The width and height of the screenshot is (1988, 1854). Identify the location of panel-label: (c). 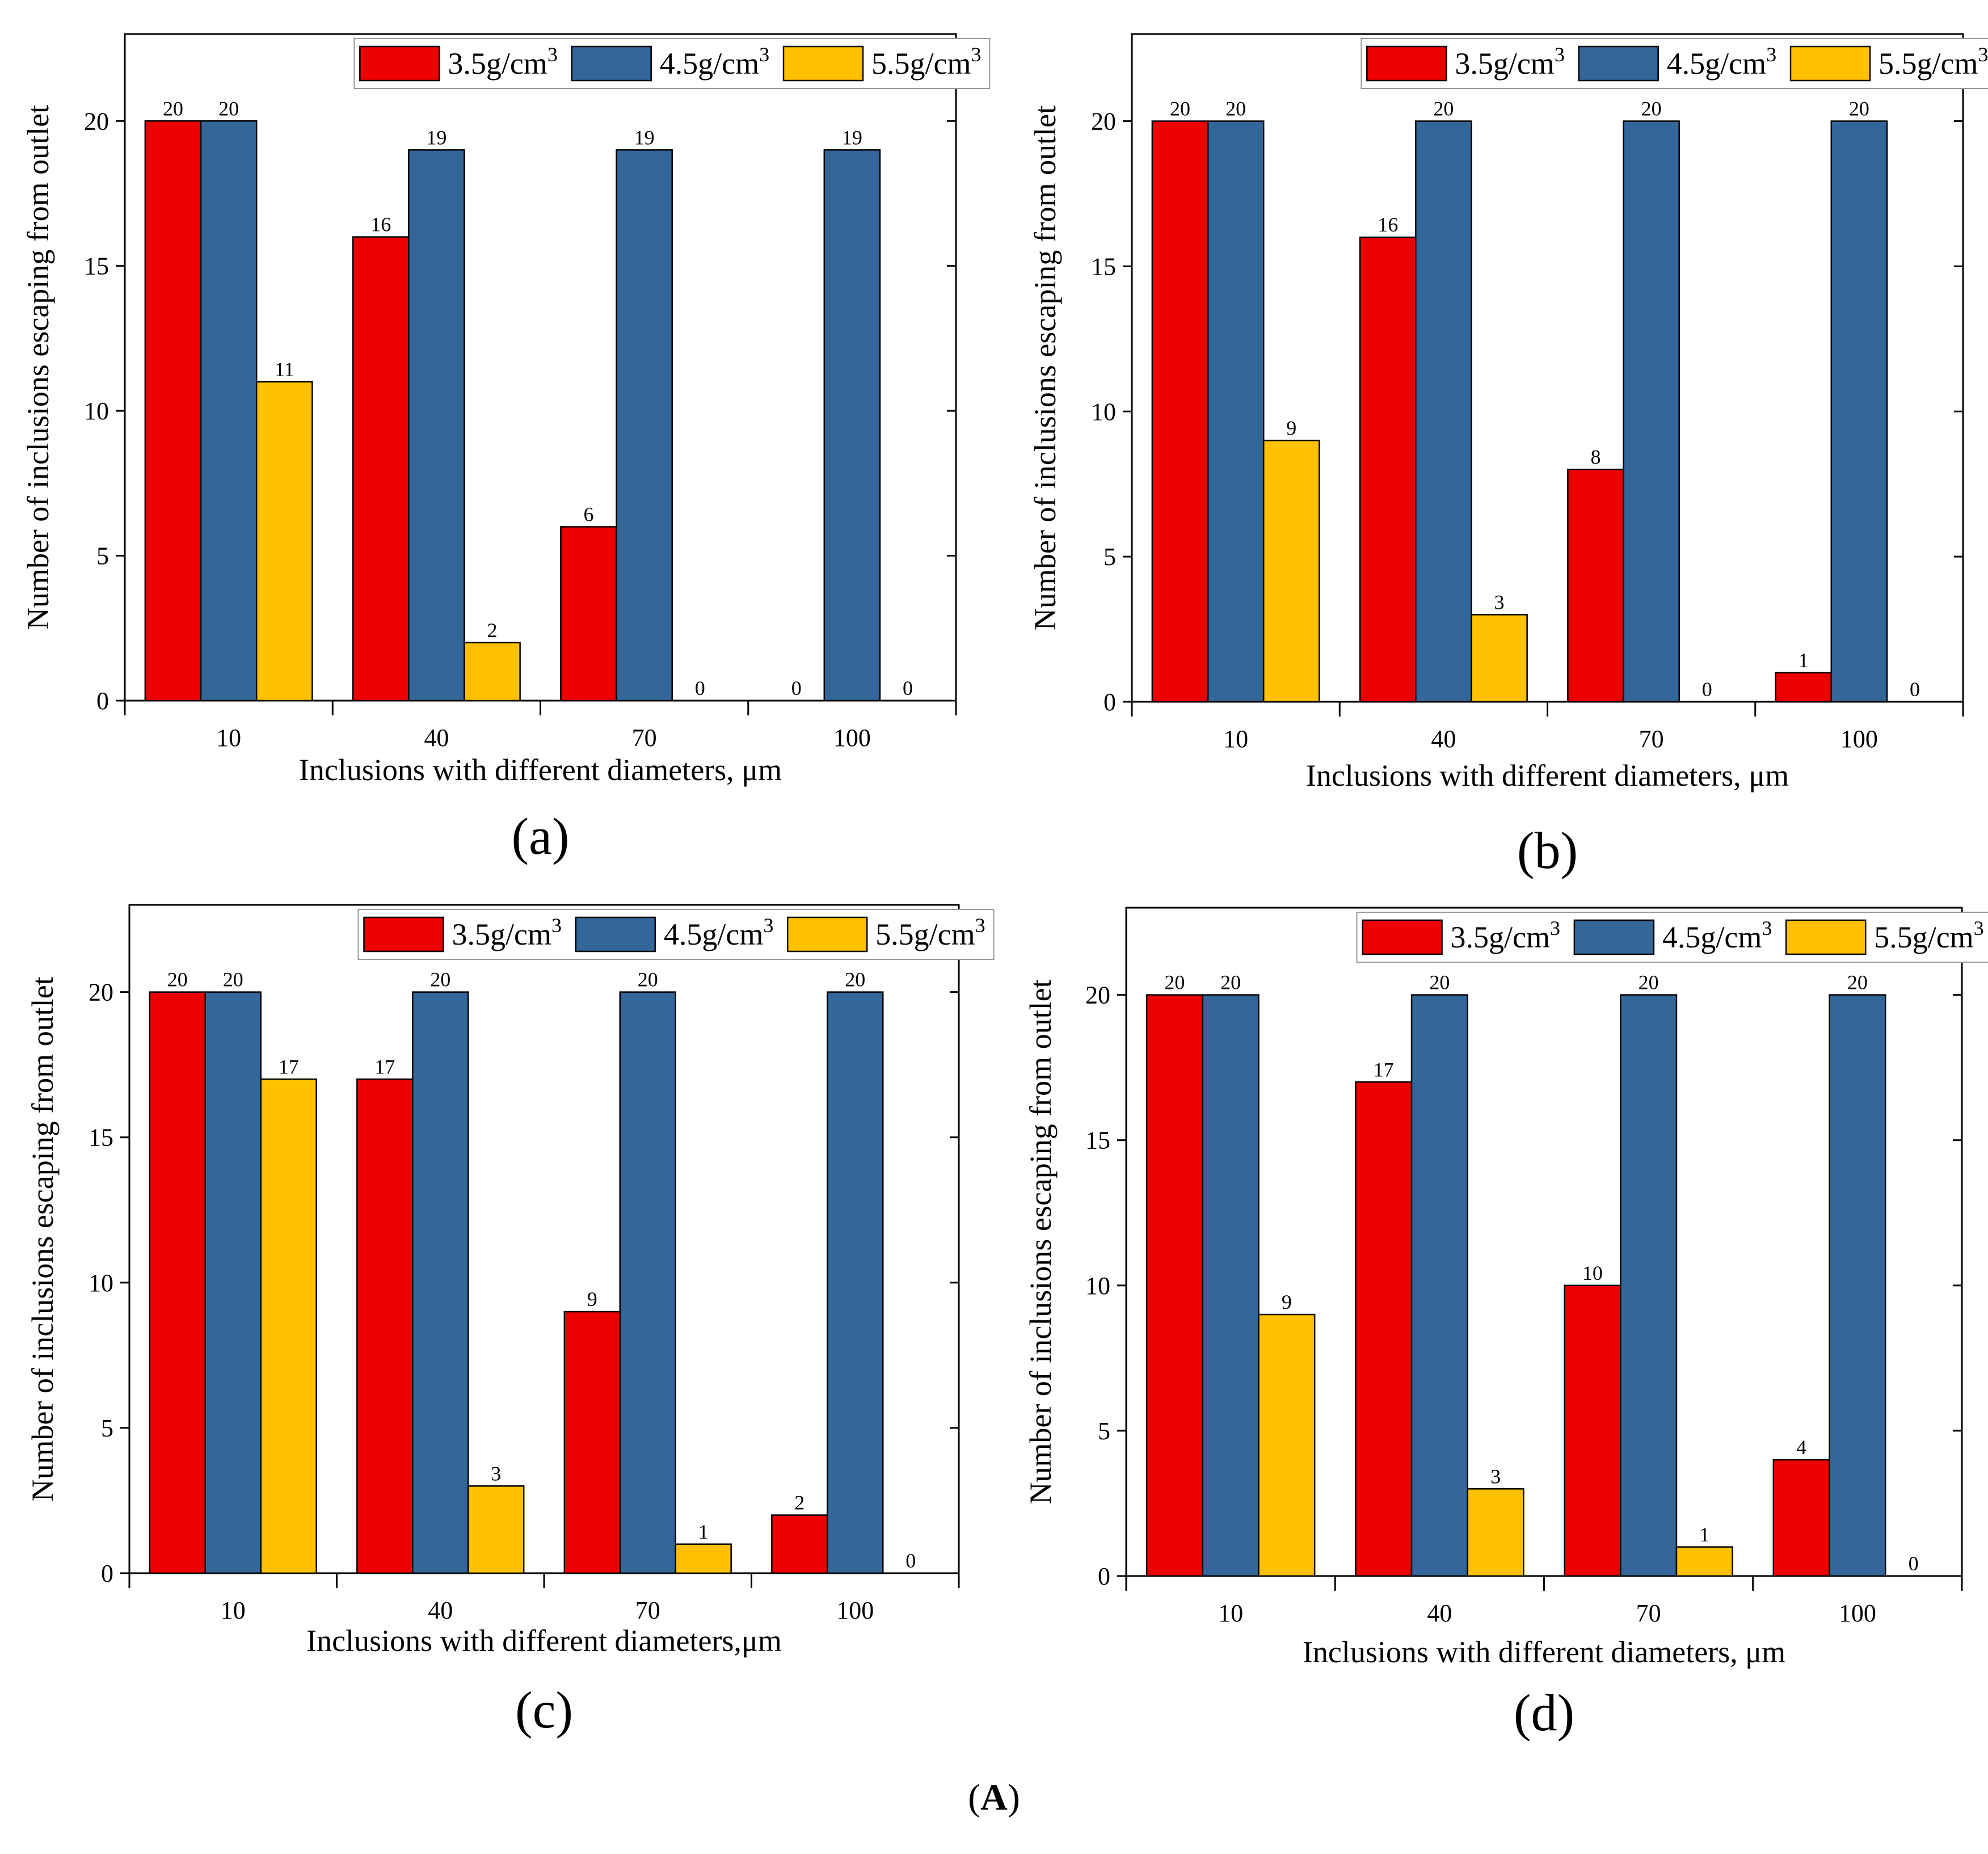
(544, 1710).